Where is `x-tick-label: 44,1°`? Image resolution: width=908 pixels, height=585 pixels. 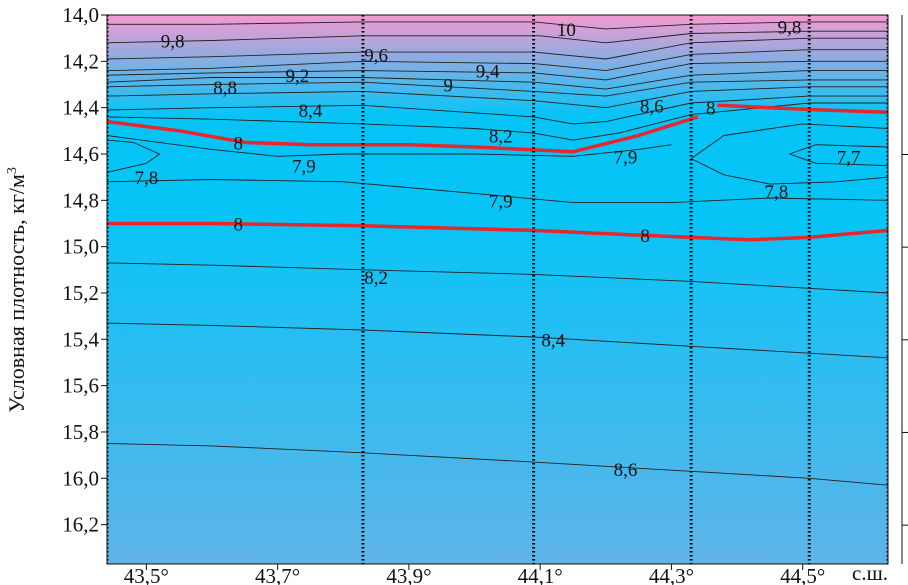
x-tick-label: 44,1° is located at coordinates (540, 574).